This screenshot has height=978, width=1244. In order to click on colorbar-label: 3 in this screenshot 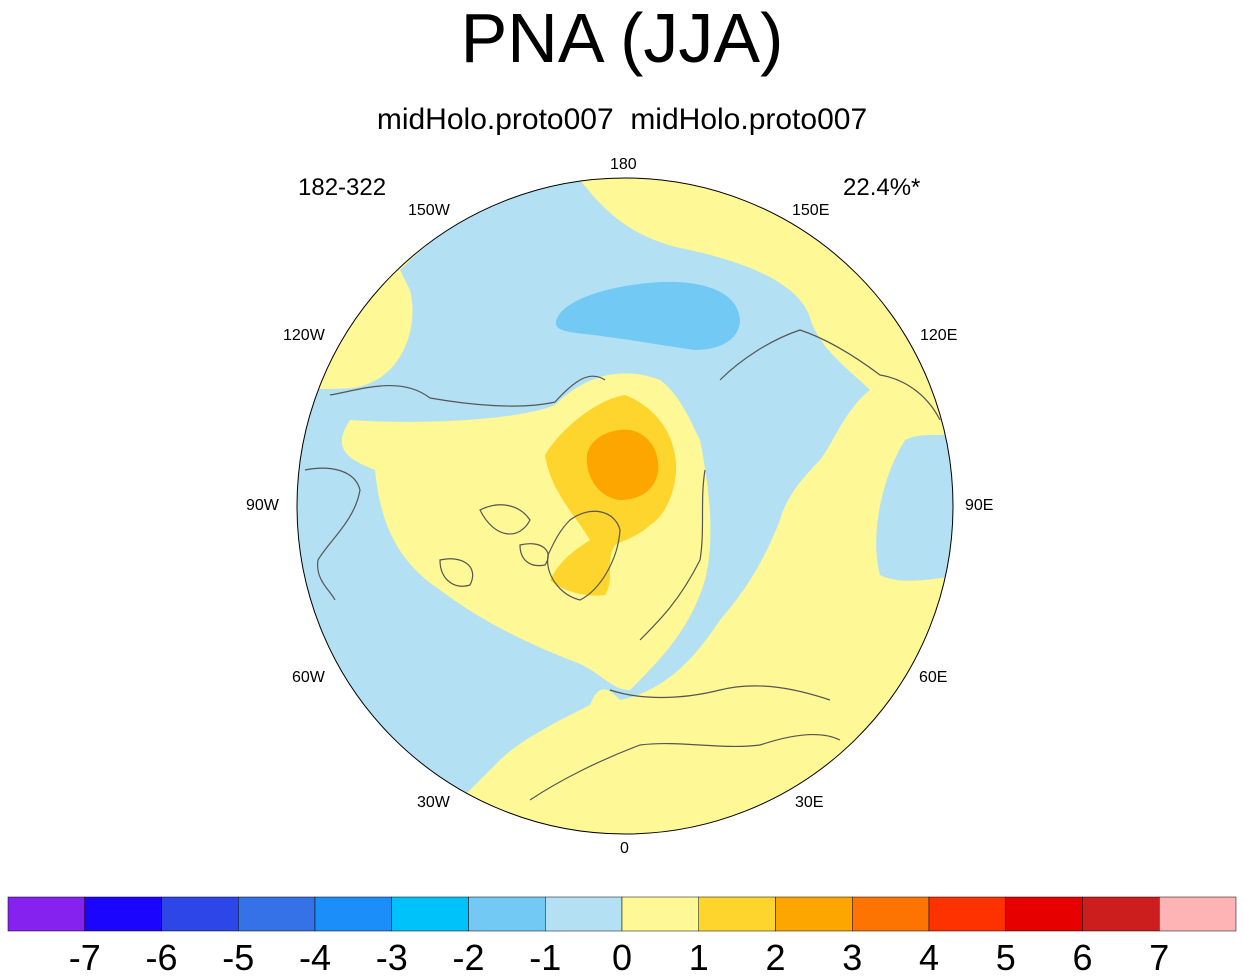, I will do `click(852, 957)`.